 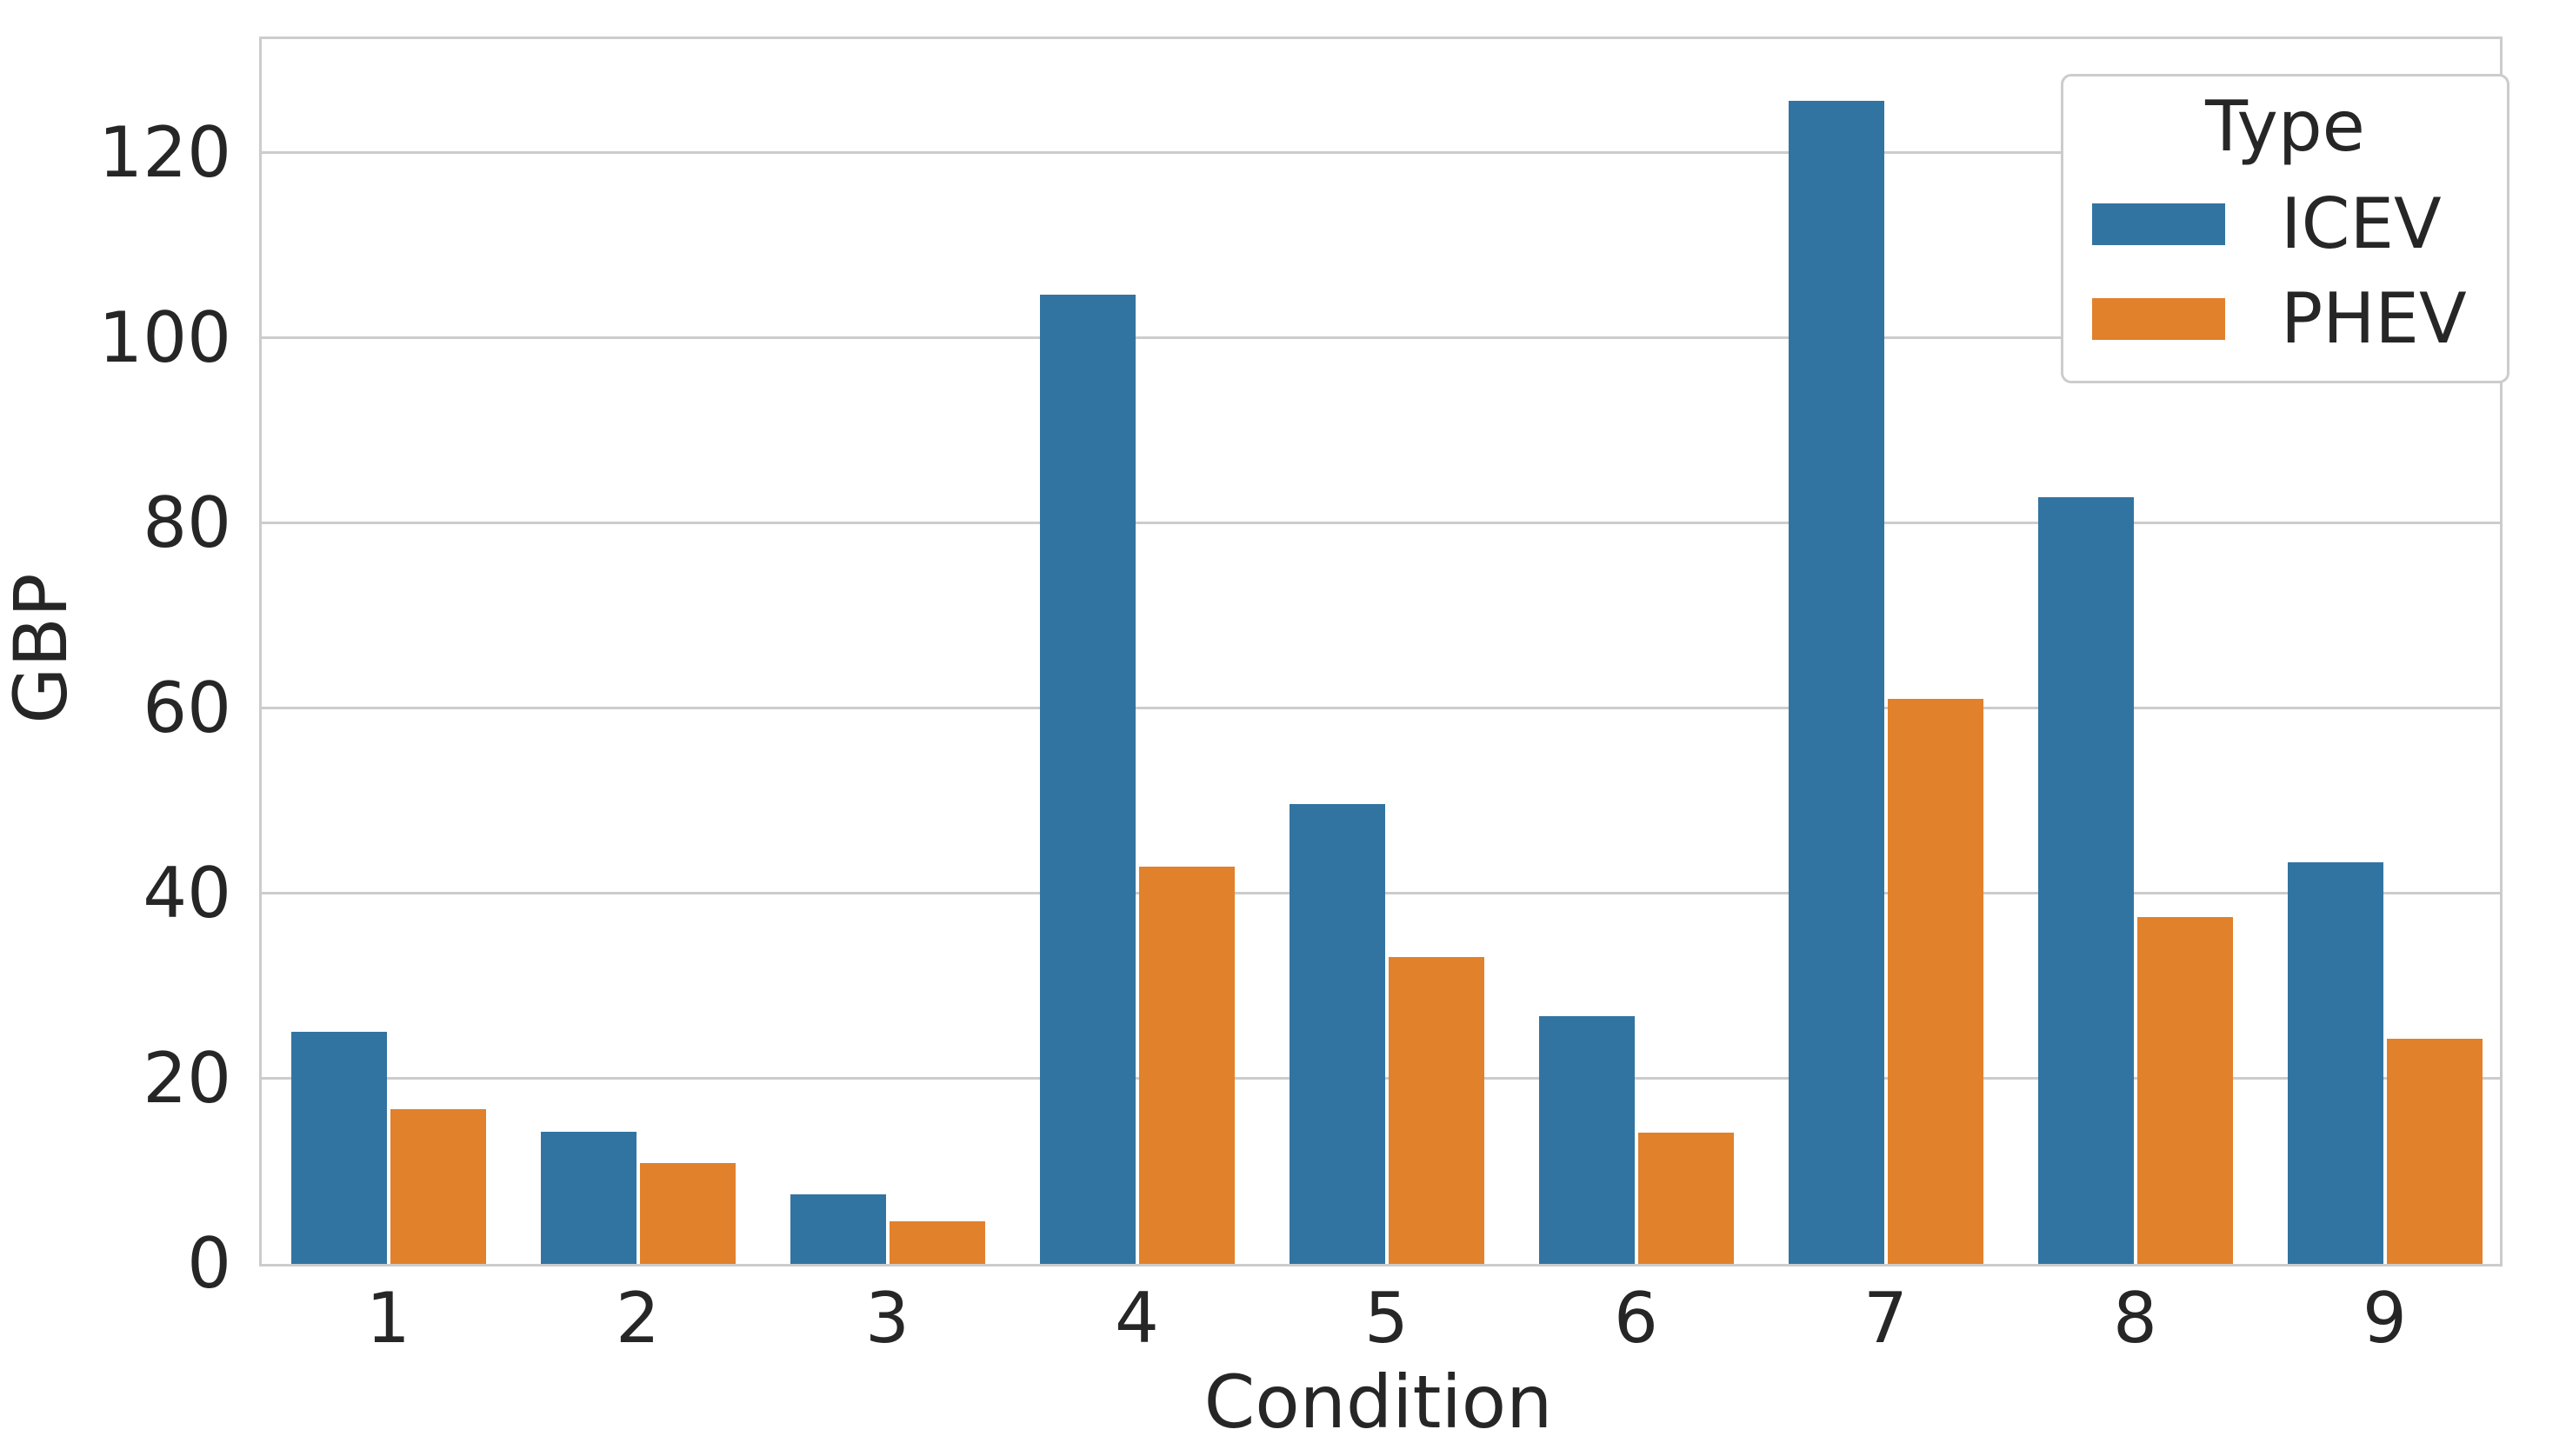 What do you see at coordinates (2158, 319) in the screenshot?
I see `legend-swatch-phev` at bounding box center [2158, 319].